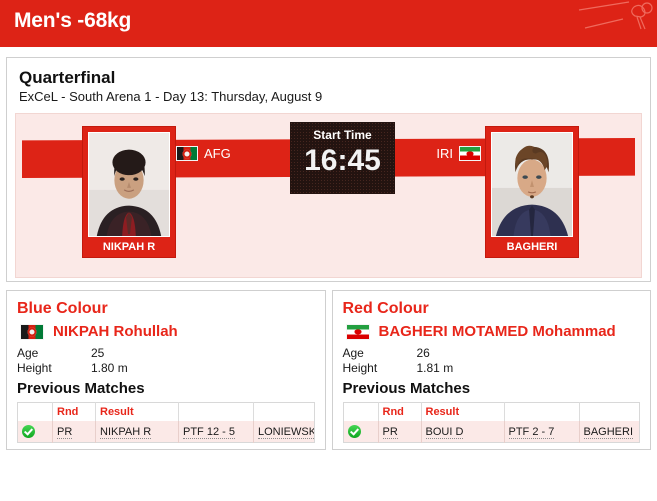 This screenshot has width=657, height=501. What do you see at coordinates (81, 388) in the screenshot?
I see `panel-blue-previous-title: Previous Matches` at bounding box center [81, 388].